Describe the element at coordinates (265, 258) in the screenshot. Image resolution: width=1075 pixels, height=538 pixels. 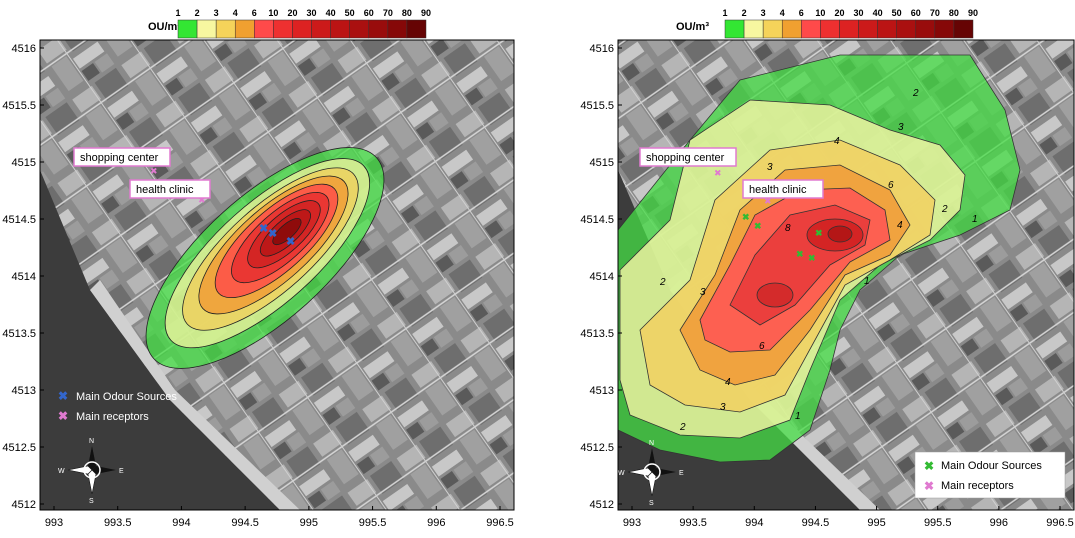
I see `odour-contours` at that location.